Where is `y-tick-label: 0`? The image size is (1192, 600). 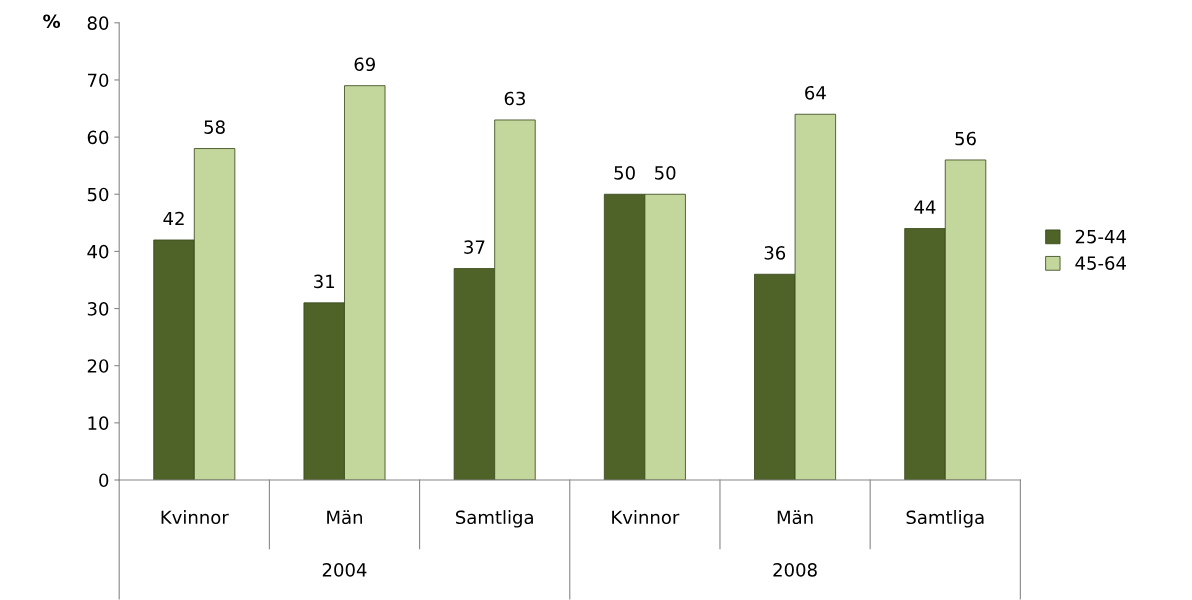
y-tick-label: 0 is located at coordinates (104, 480).